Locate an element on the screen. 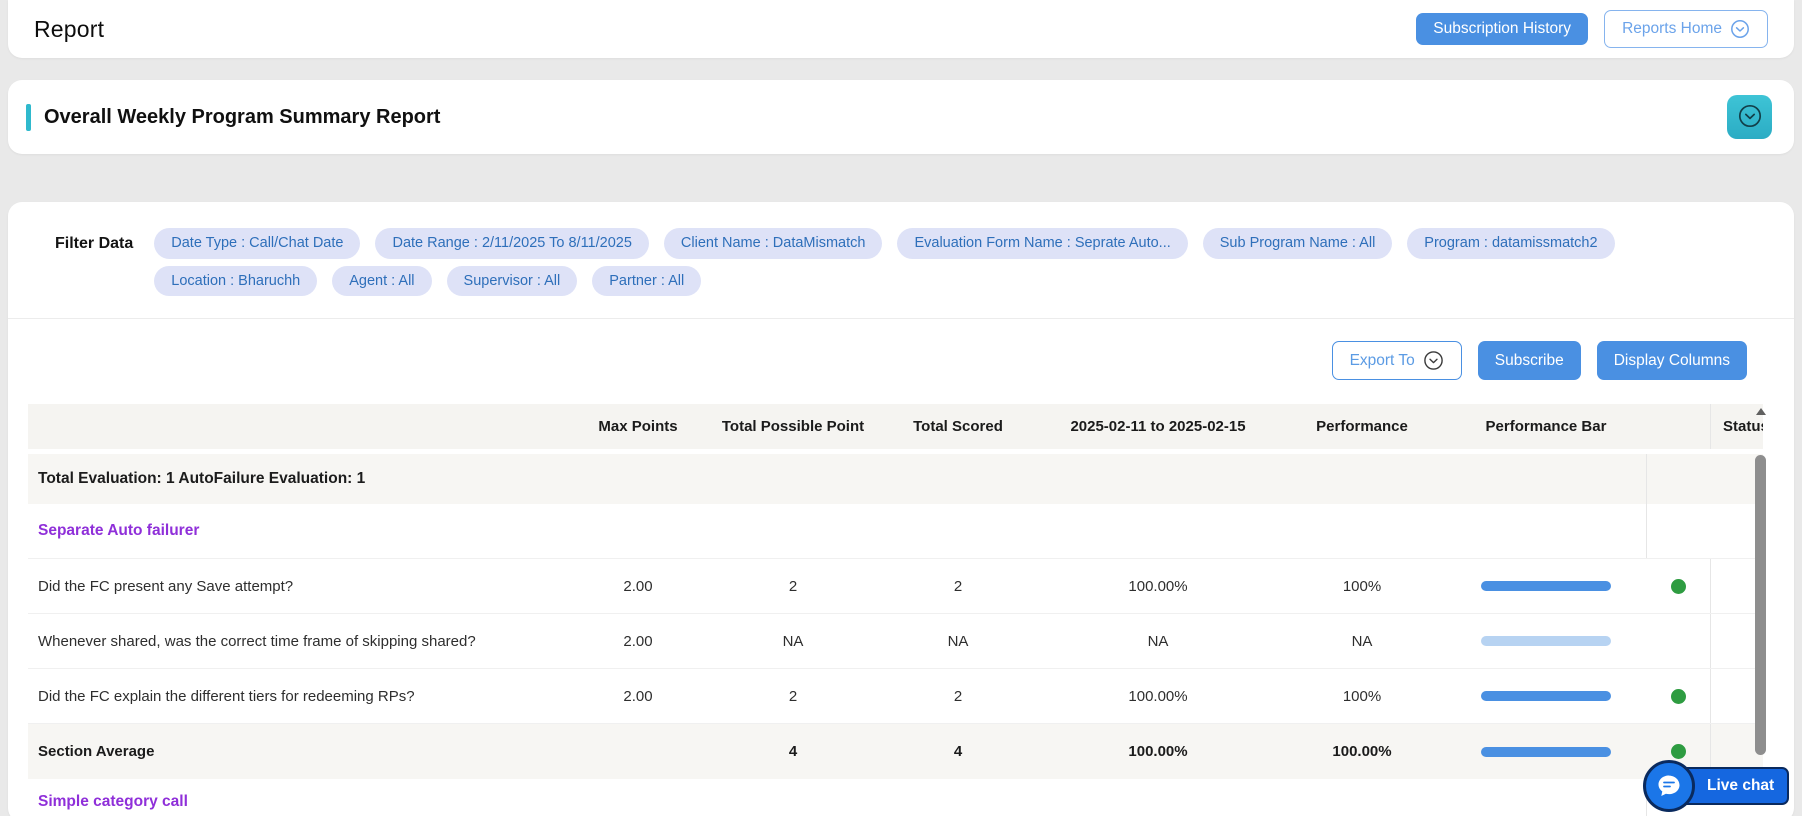 The image size is (1802, 816). section-name-link: Separate Auto failurer is located at coordinates (119, 530).